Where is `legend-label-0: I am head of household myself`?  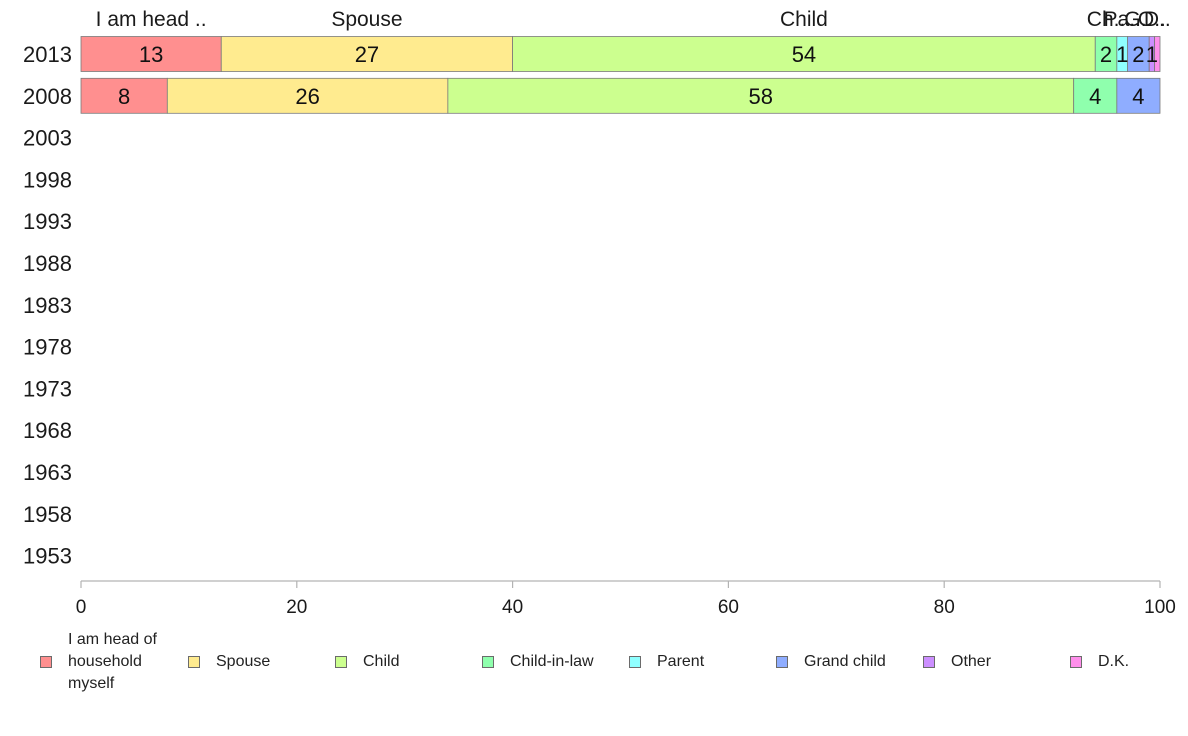 legend-label-0: I am head of household myself is located at coordinates (112, 662).